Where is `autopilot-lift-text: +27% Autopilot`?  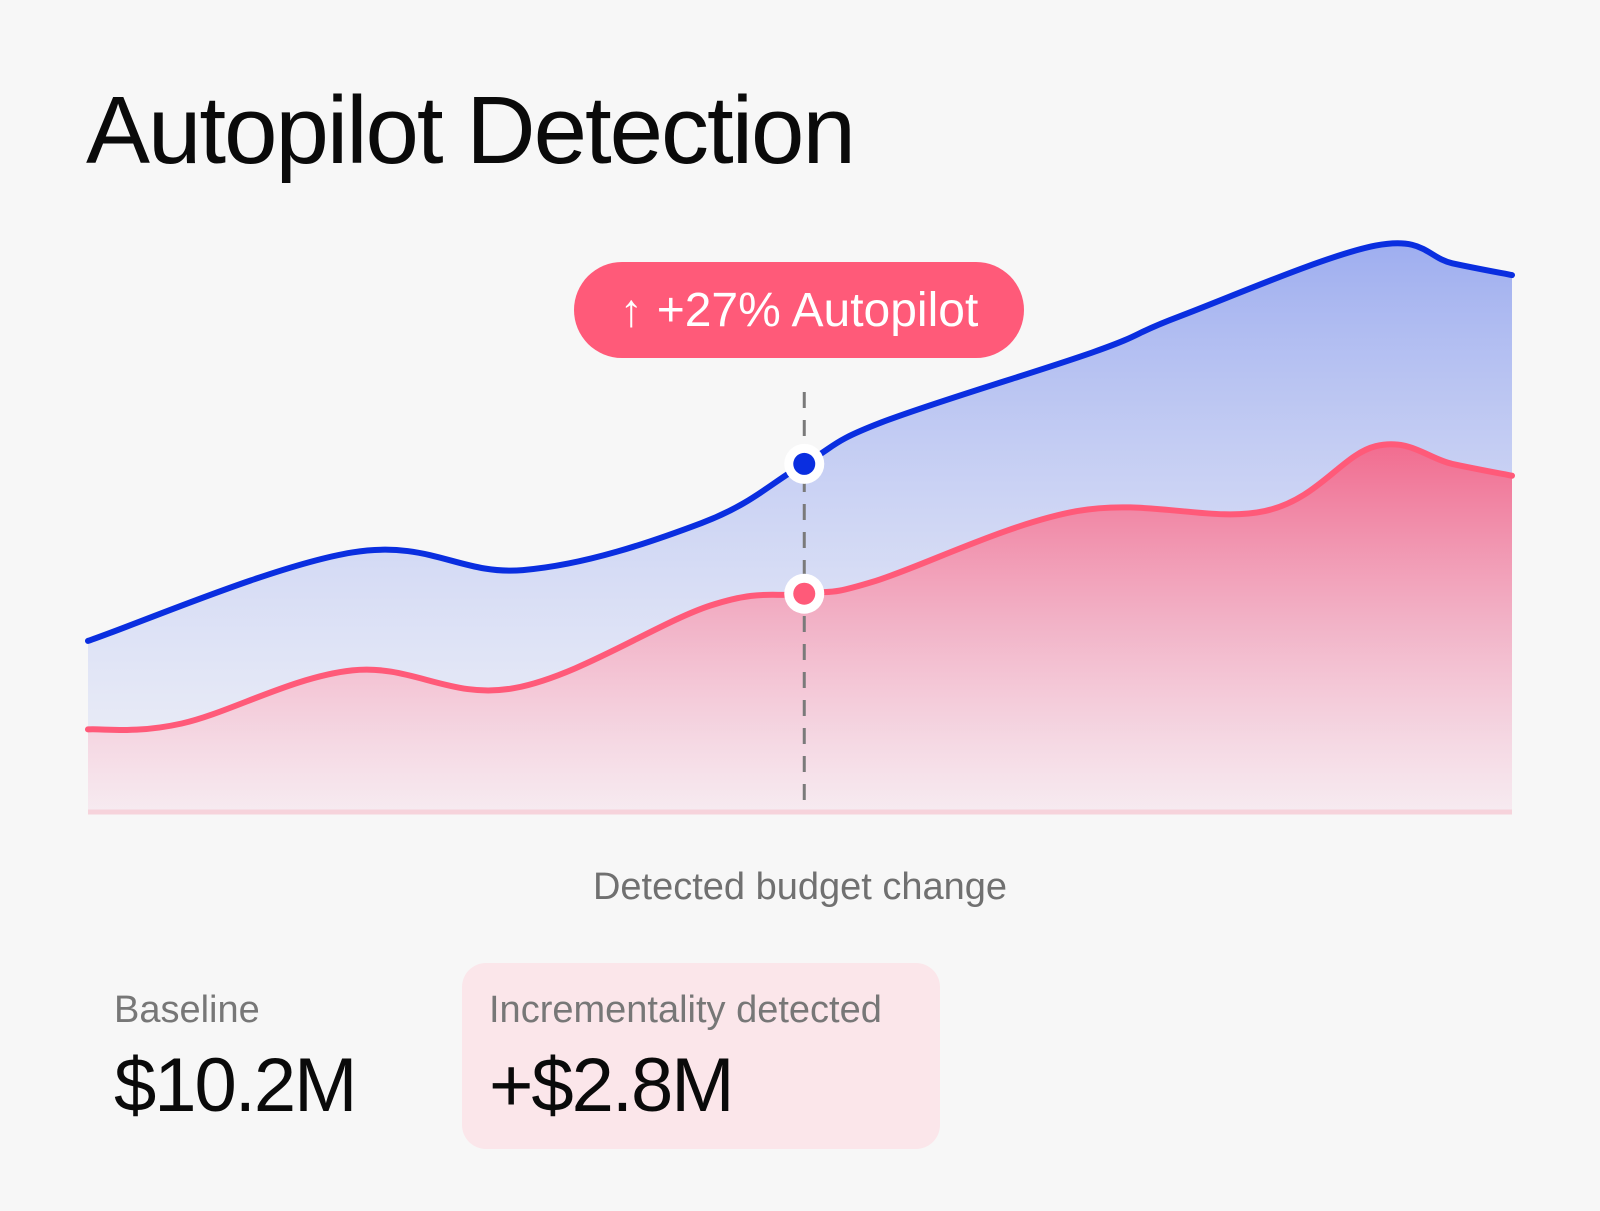
autopilot-lift-text: +27% Autopilot is located at coordinates (817, 310).